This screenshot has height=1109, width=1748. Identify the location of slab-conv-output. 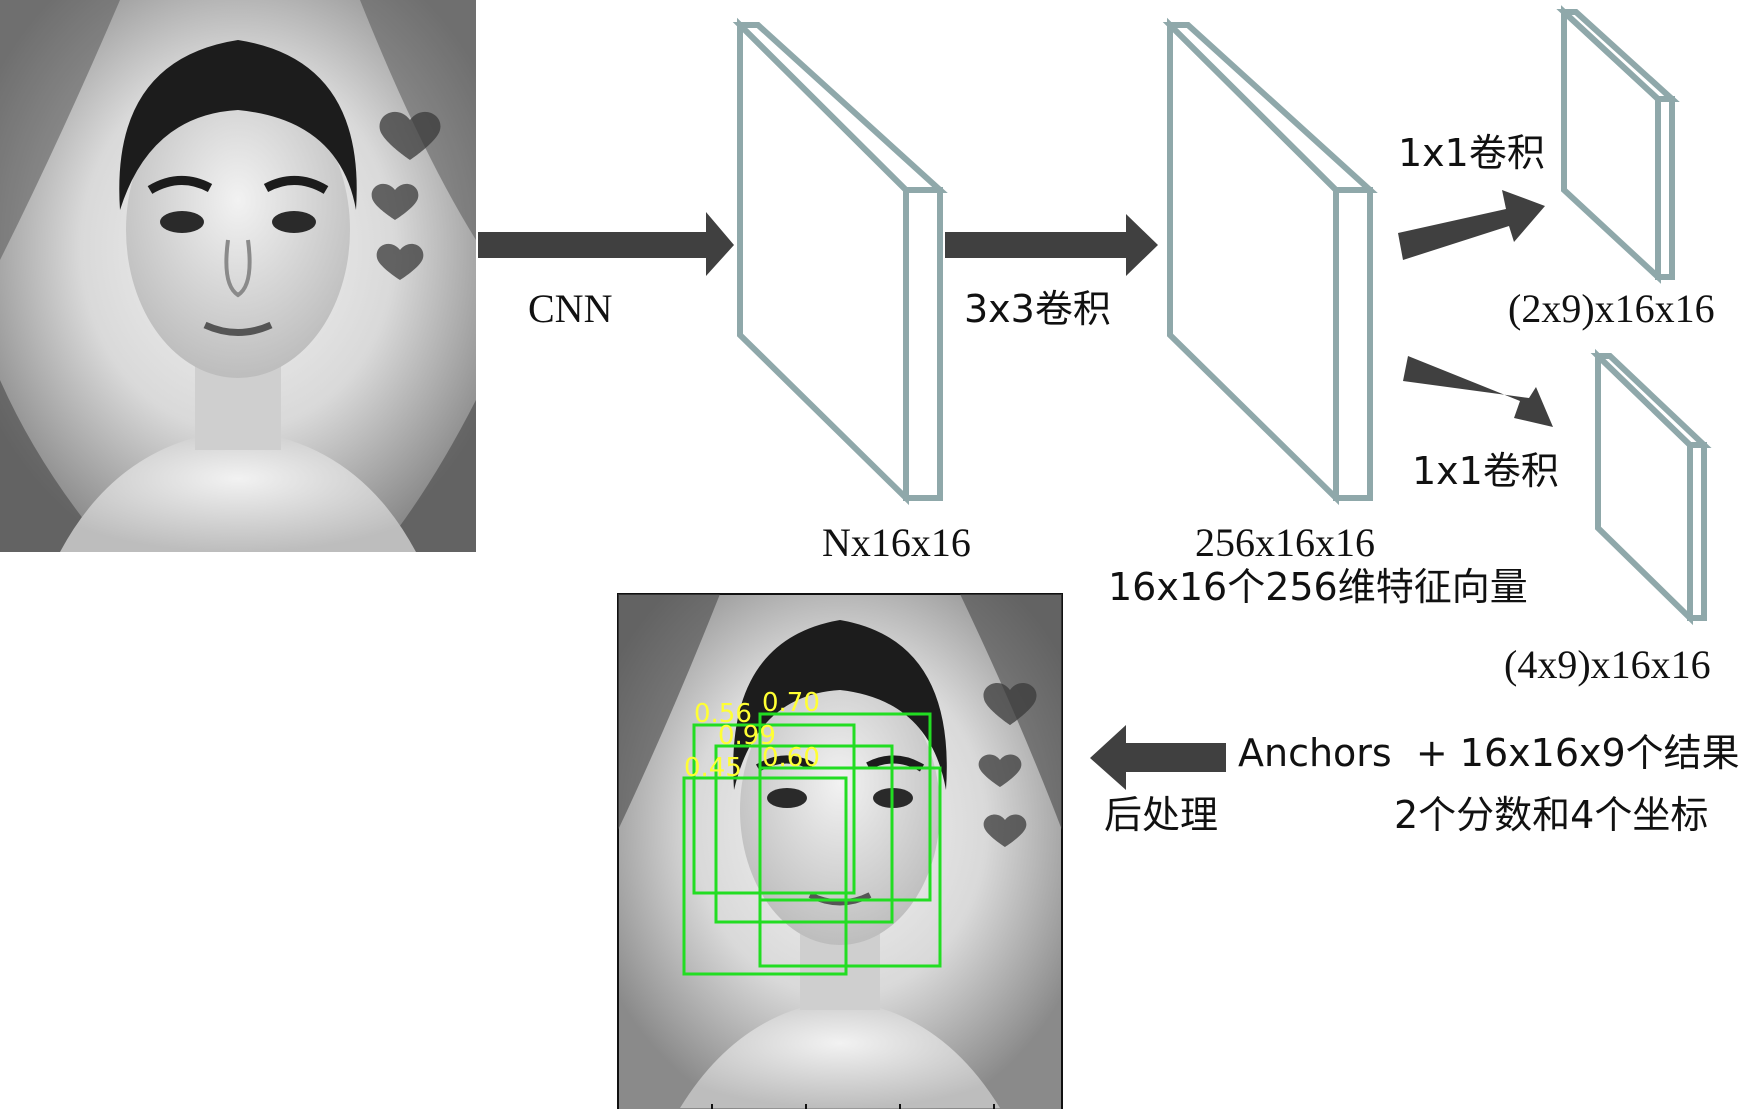
(1270, 261).